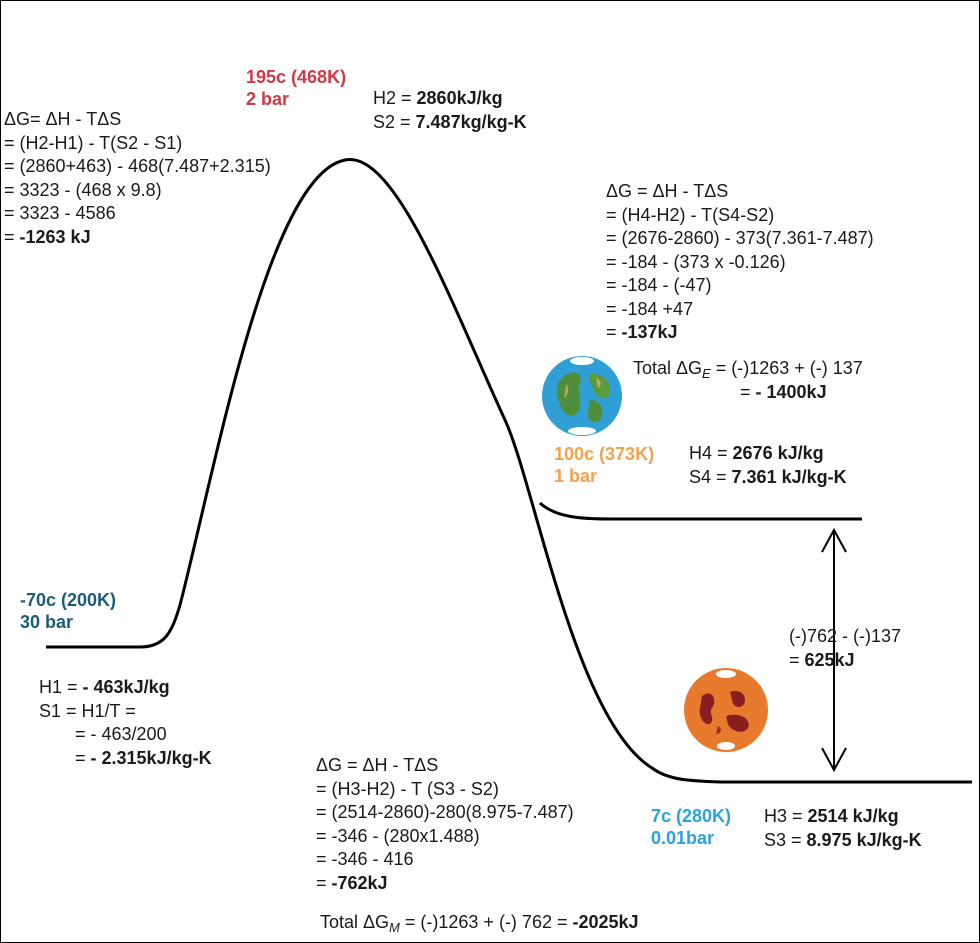 The image size is (980, 943). I want to click on total-earth-line-2-prefix: =, so click(748, 391).